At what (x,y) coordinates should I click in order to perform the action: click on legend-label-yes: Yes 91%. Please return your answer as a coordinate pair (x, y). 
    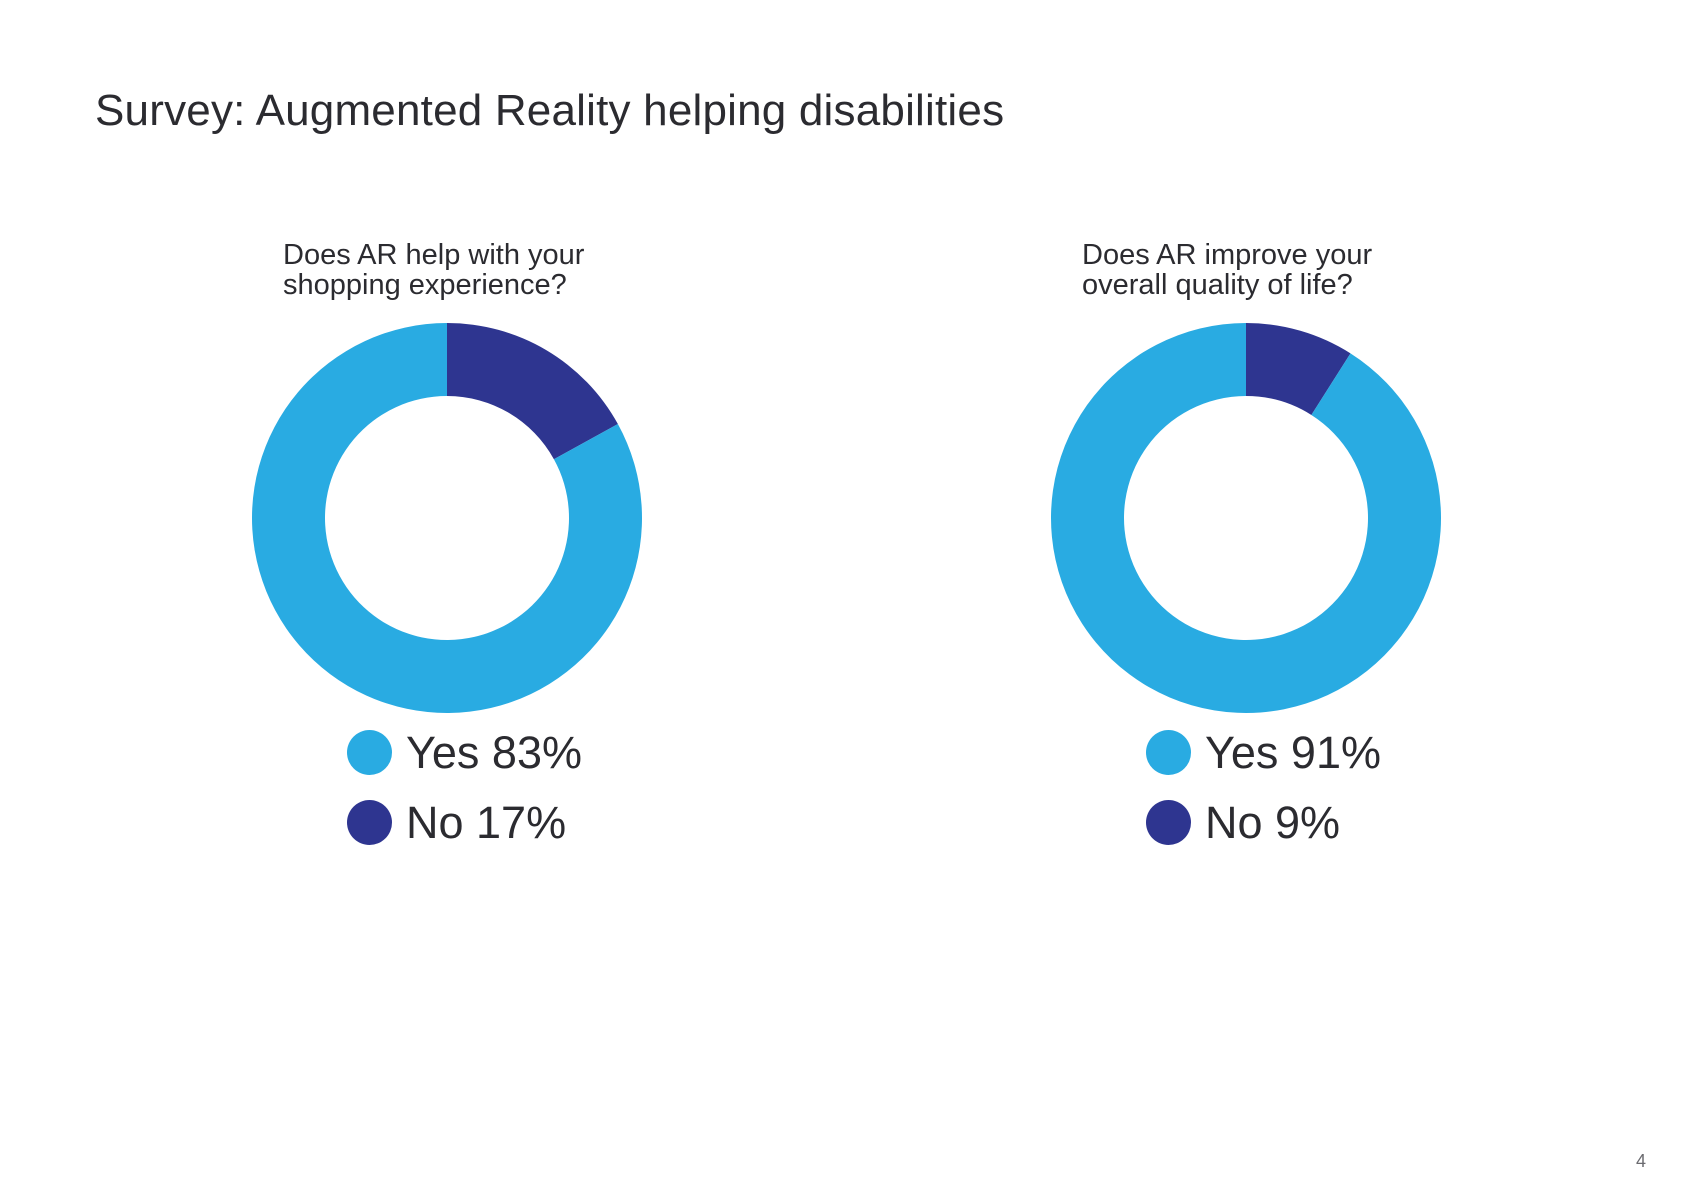
    Looking at the image, I should click on (1293, 752).